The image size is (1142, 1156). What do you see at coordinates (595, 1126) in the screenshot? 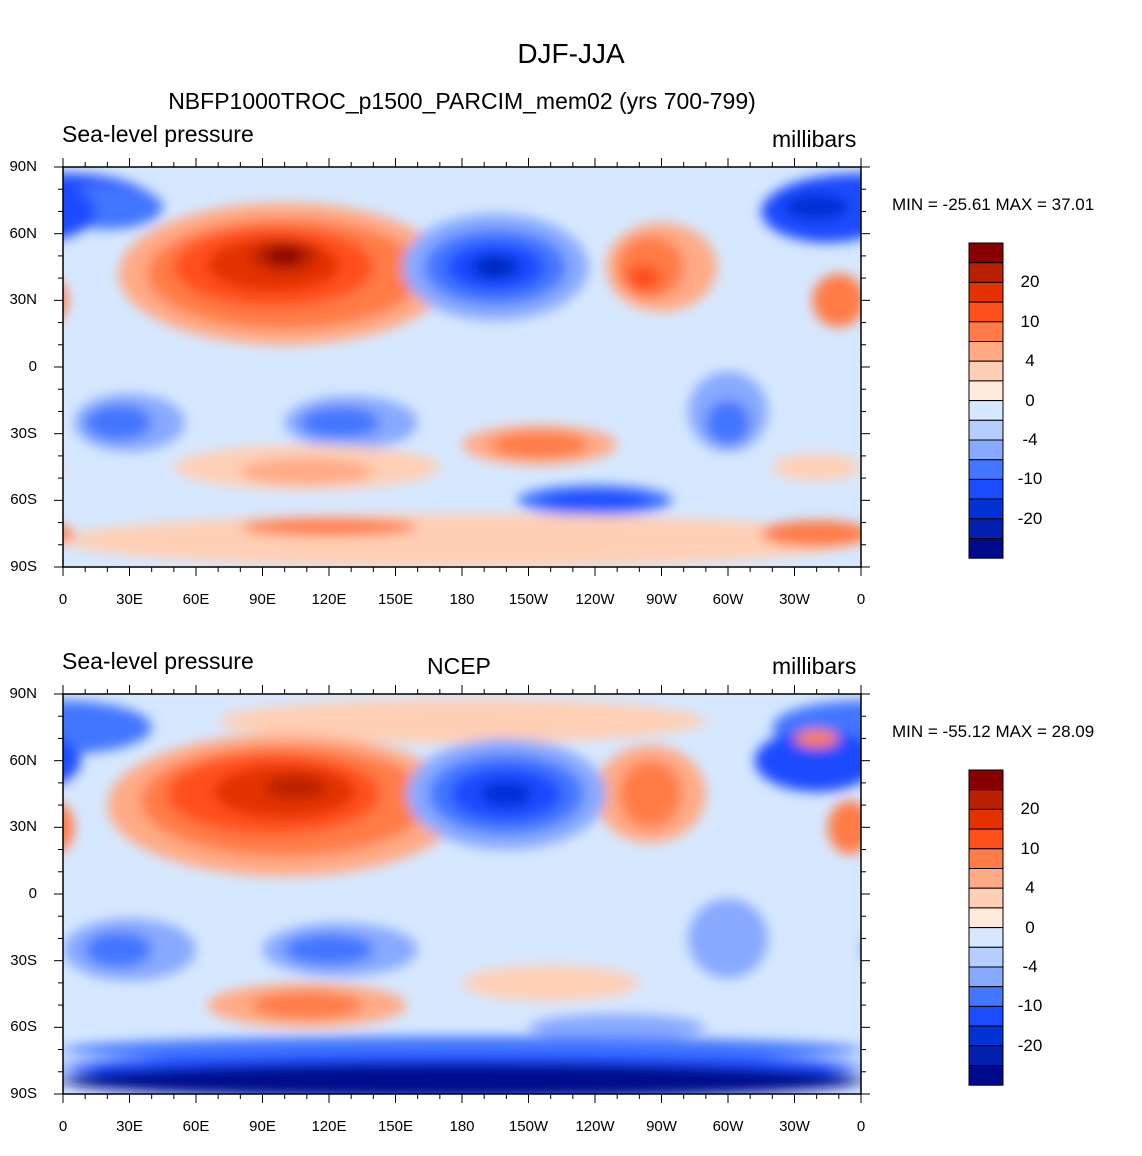
I see `lon-label: 120W` at bounding box center [595, 1126].